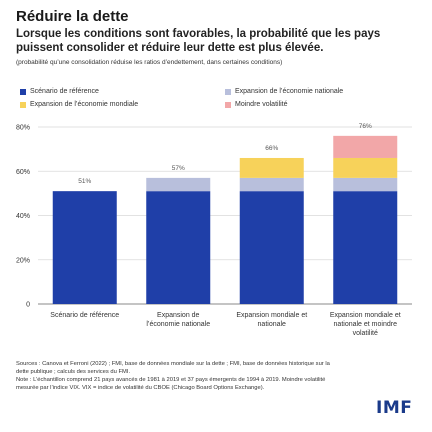 The height and width of the screenshot is (432, 432). I want to click on x-tick-label: nationale et moindre, so click(366, 324).